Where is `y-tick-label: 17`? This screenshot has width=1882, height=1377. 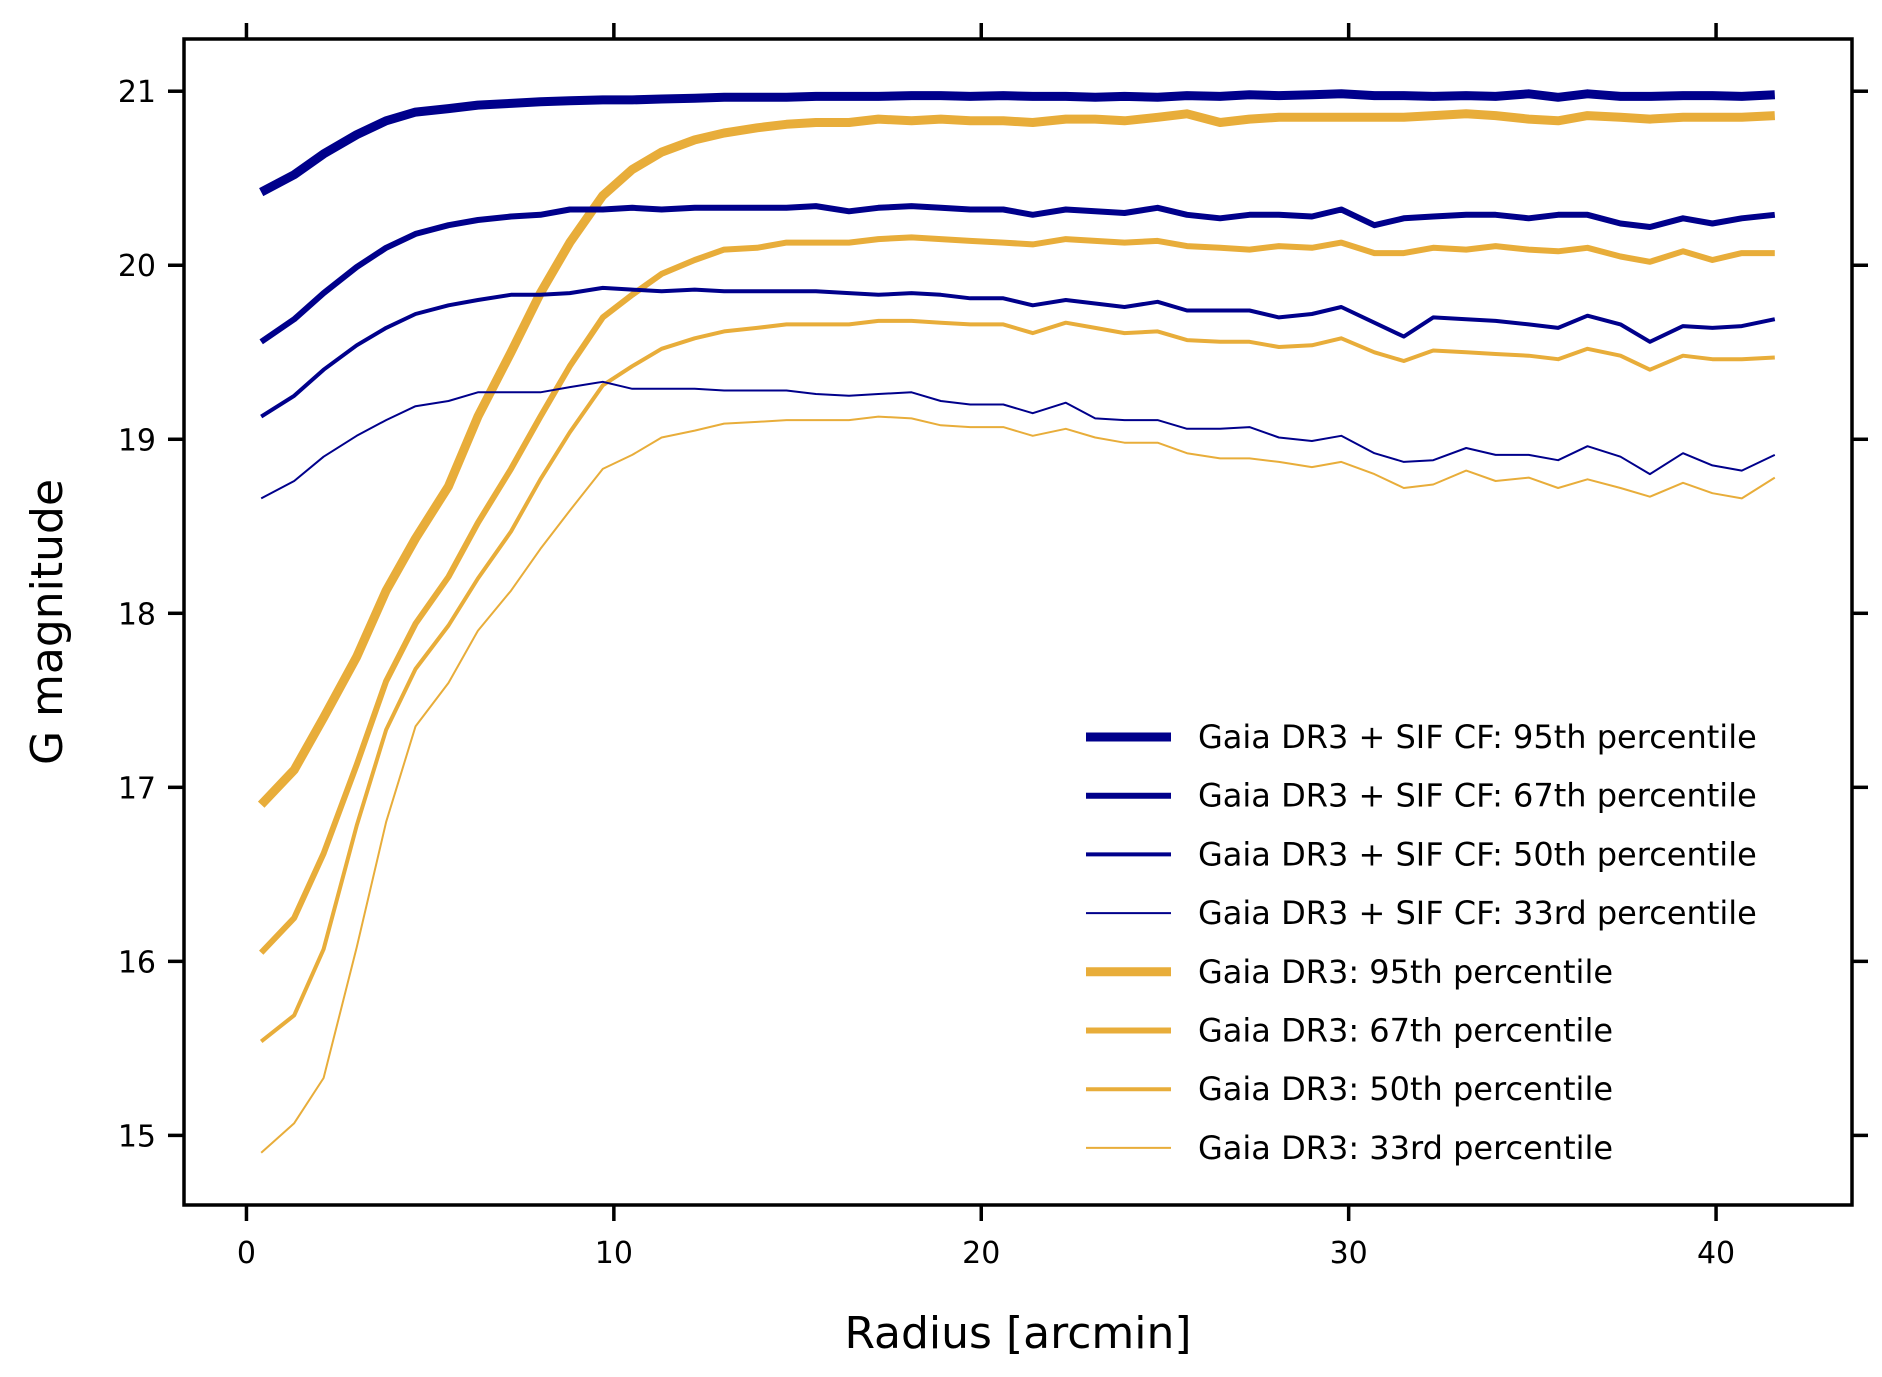 y-tick-label: 17 is located at coordinates (137, 788).